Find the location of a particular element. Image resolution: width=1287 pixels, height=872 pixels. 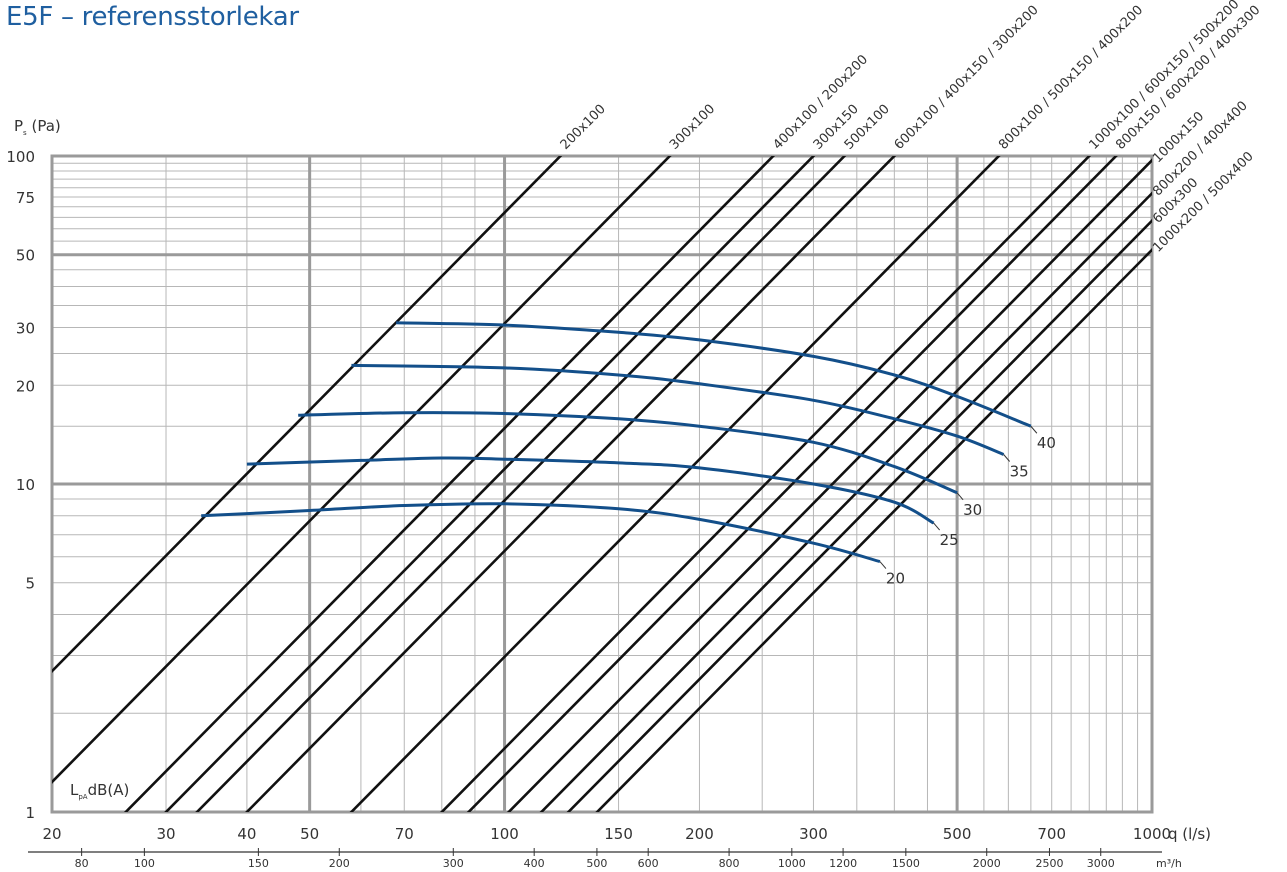

secondary-tick-label: 1200 is located at coordinates (843, 863).